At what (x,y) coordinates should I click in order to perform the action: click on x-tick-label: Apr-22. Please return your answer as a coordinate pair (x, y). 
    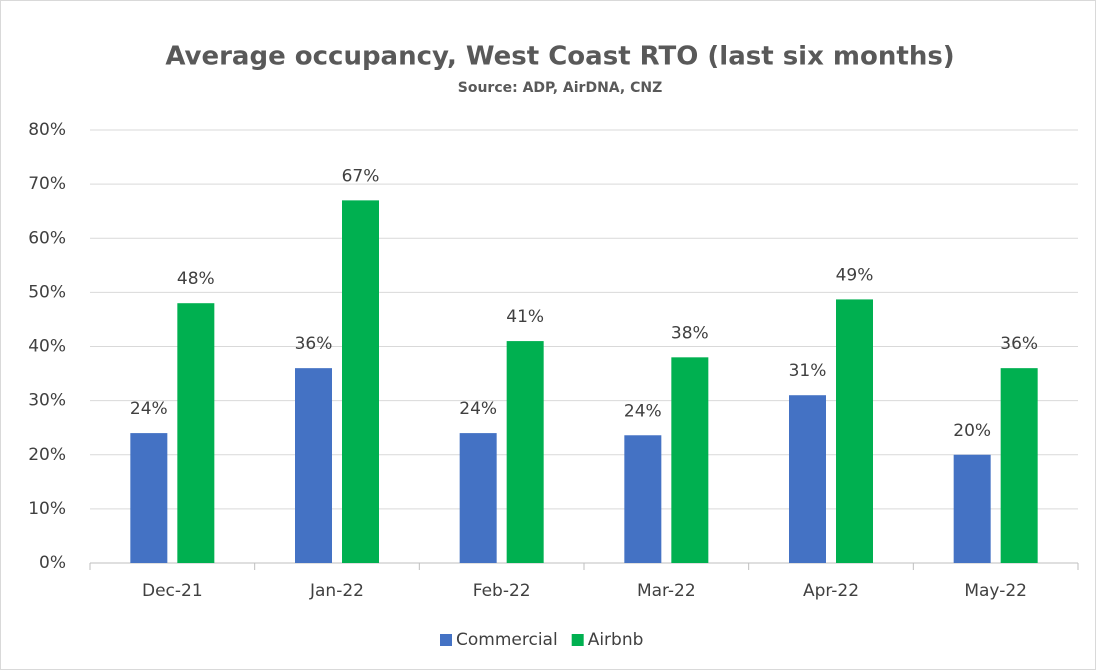
    Looking at the image, I should click on (831, 591).